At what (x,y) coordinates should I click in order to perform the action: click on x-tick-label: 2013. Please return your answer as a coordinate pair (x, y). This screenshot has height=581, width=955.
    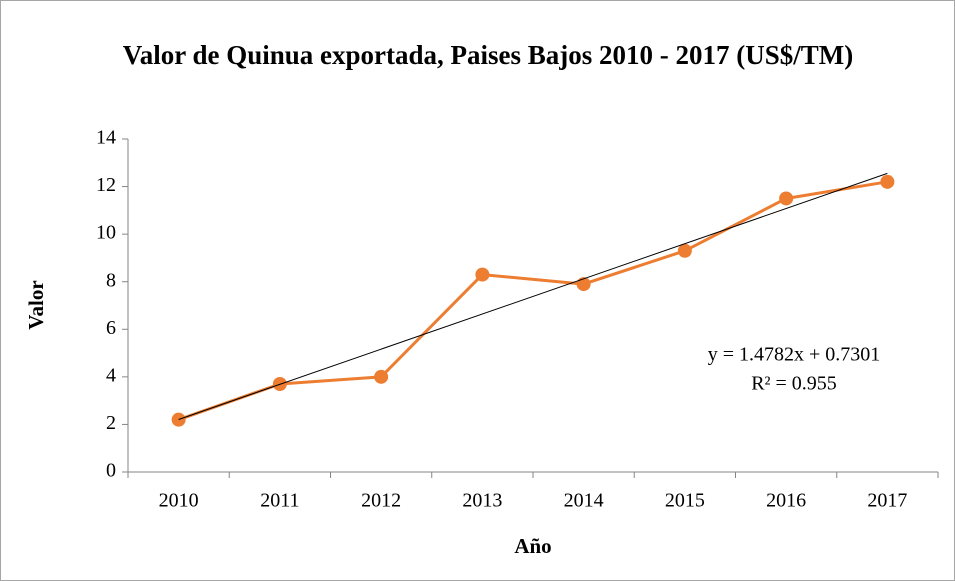
    Looking at the image, I should click on (482, 501).